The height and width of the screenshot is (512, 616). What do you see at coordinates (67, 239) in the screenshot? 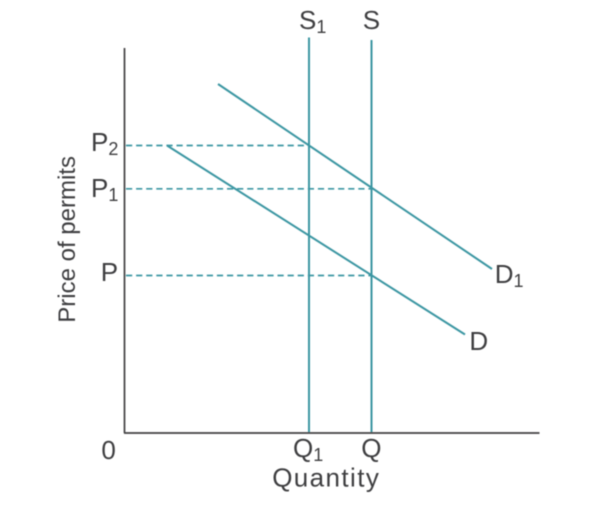
I see `svg-text: Price of permits` at bounding box center [67, 239].